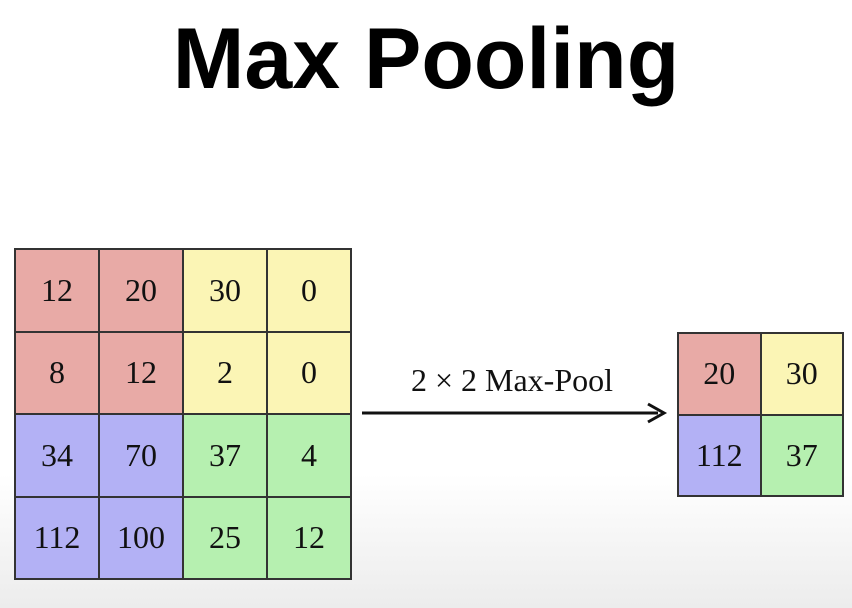  Describe the element at coordinates (512, 380) in the screenshot. I see `operation-label: 2 × 2 Max-Pool` at that location.